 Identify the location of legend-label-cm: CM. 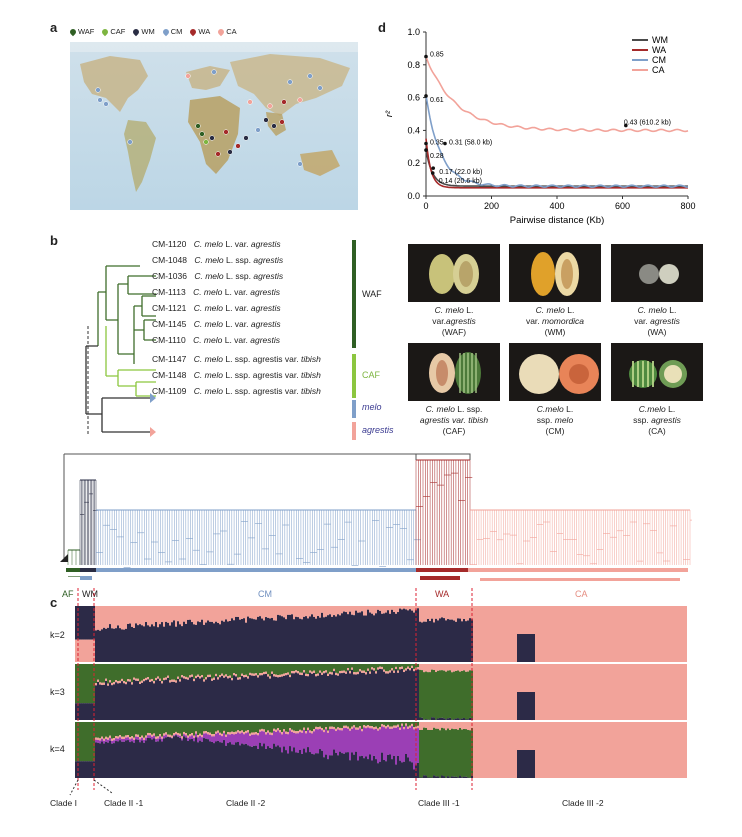
(659, 60).